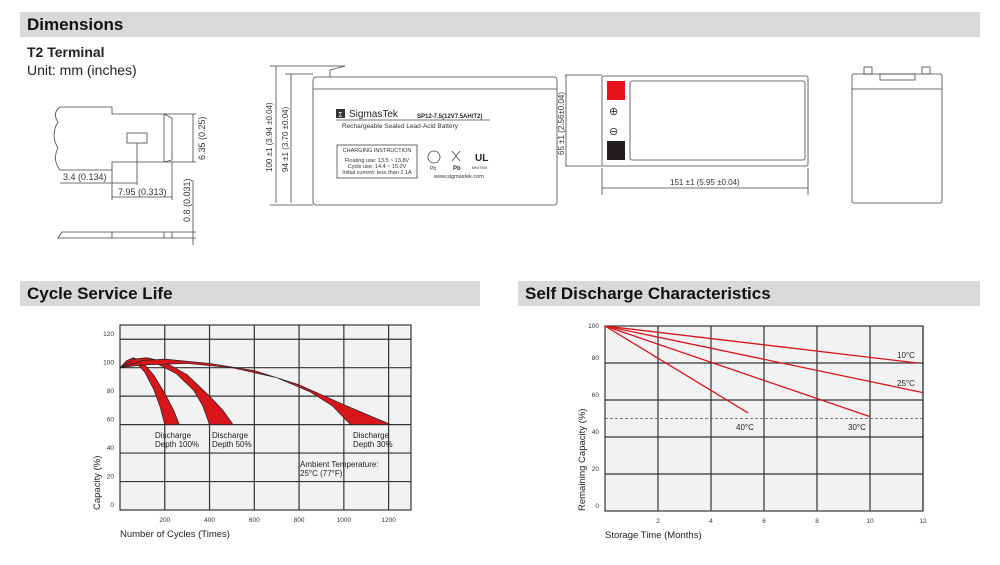  I want to click on y-axis-label: Capacity (%), so click(97, 483).